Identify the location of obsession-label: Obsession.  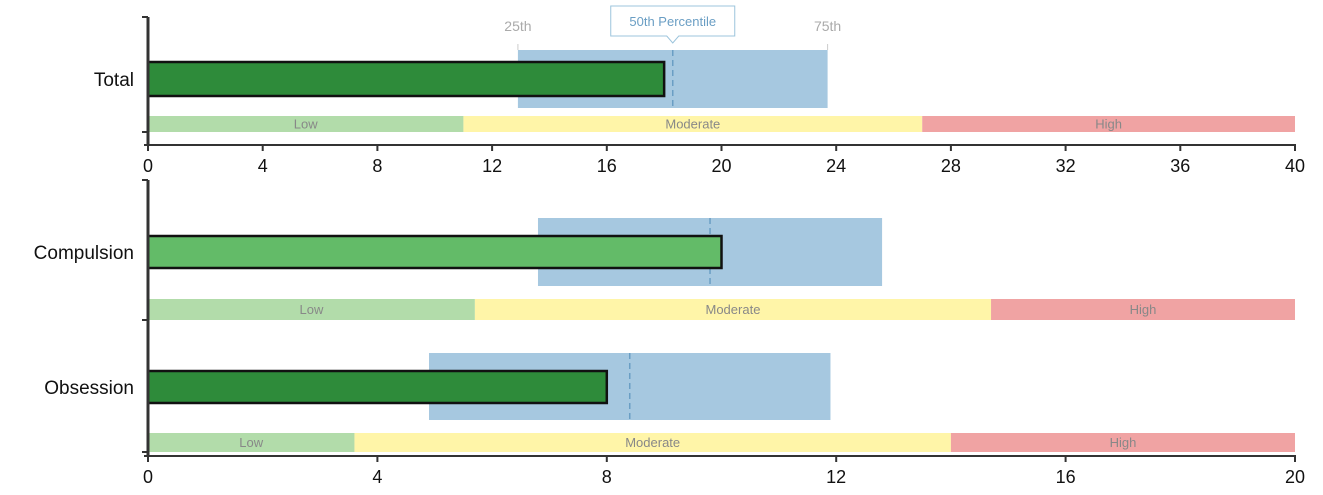
(89, 388).